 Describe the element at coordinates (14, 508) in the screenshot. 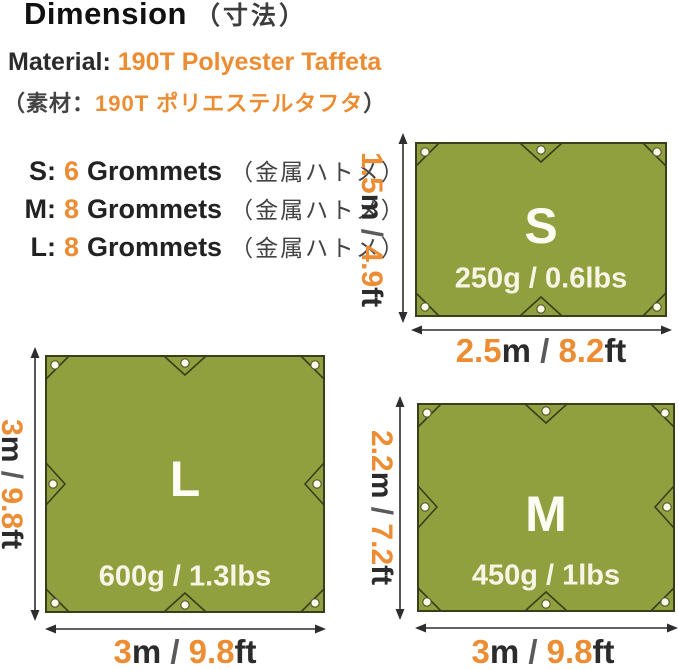

I see `l-height-imperial: 9.8` at that location.